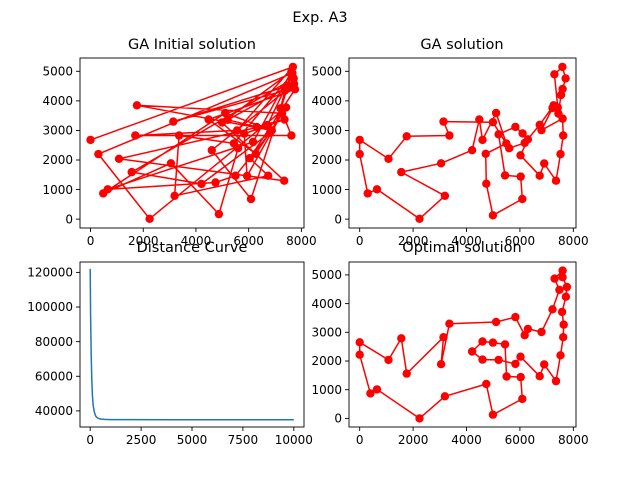 This screenshot has height=480, width=640. I want to click on x-tick-label: 7500, so click(243, 440).